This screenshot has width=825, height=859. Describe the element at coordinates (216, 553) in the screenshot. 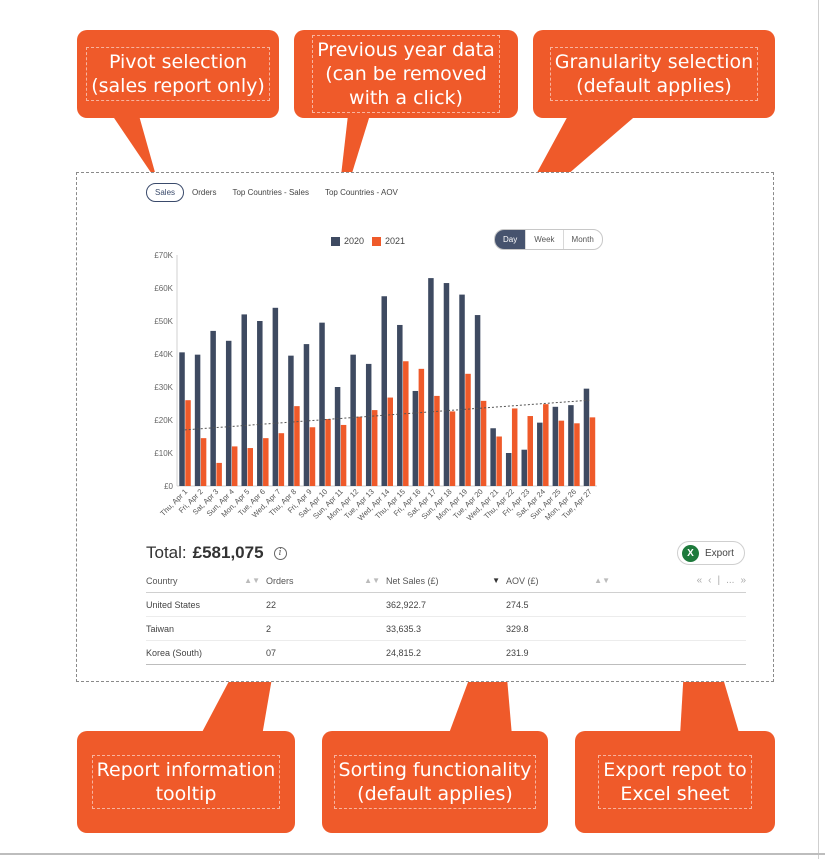

I see `total-sales: Total: £581,075 i` at that location.